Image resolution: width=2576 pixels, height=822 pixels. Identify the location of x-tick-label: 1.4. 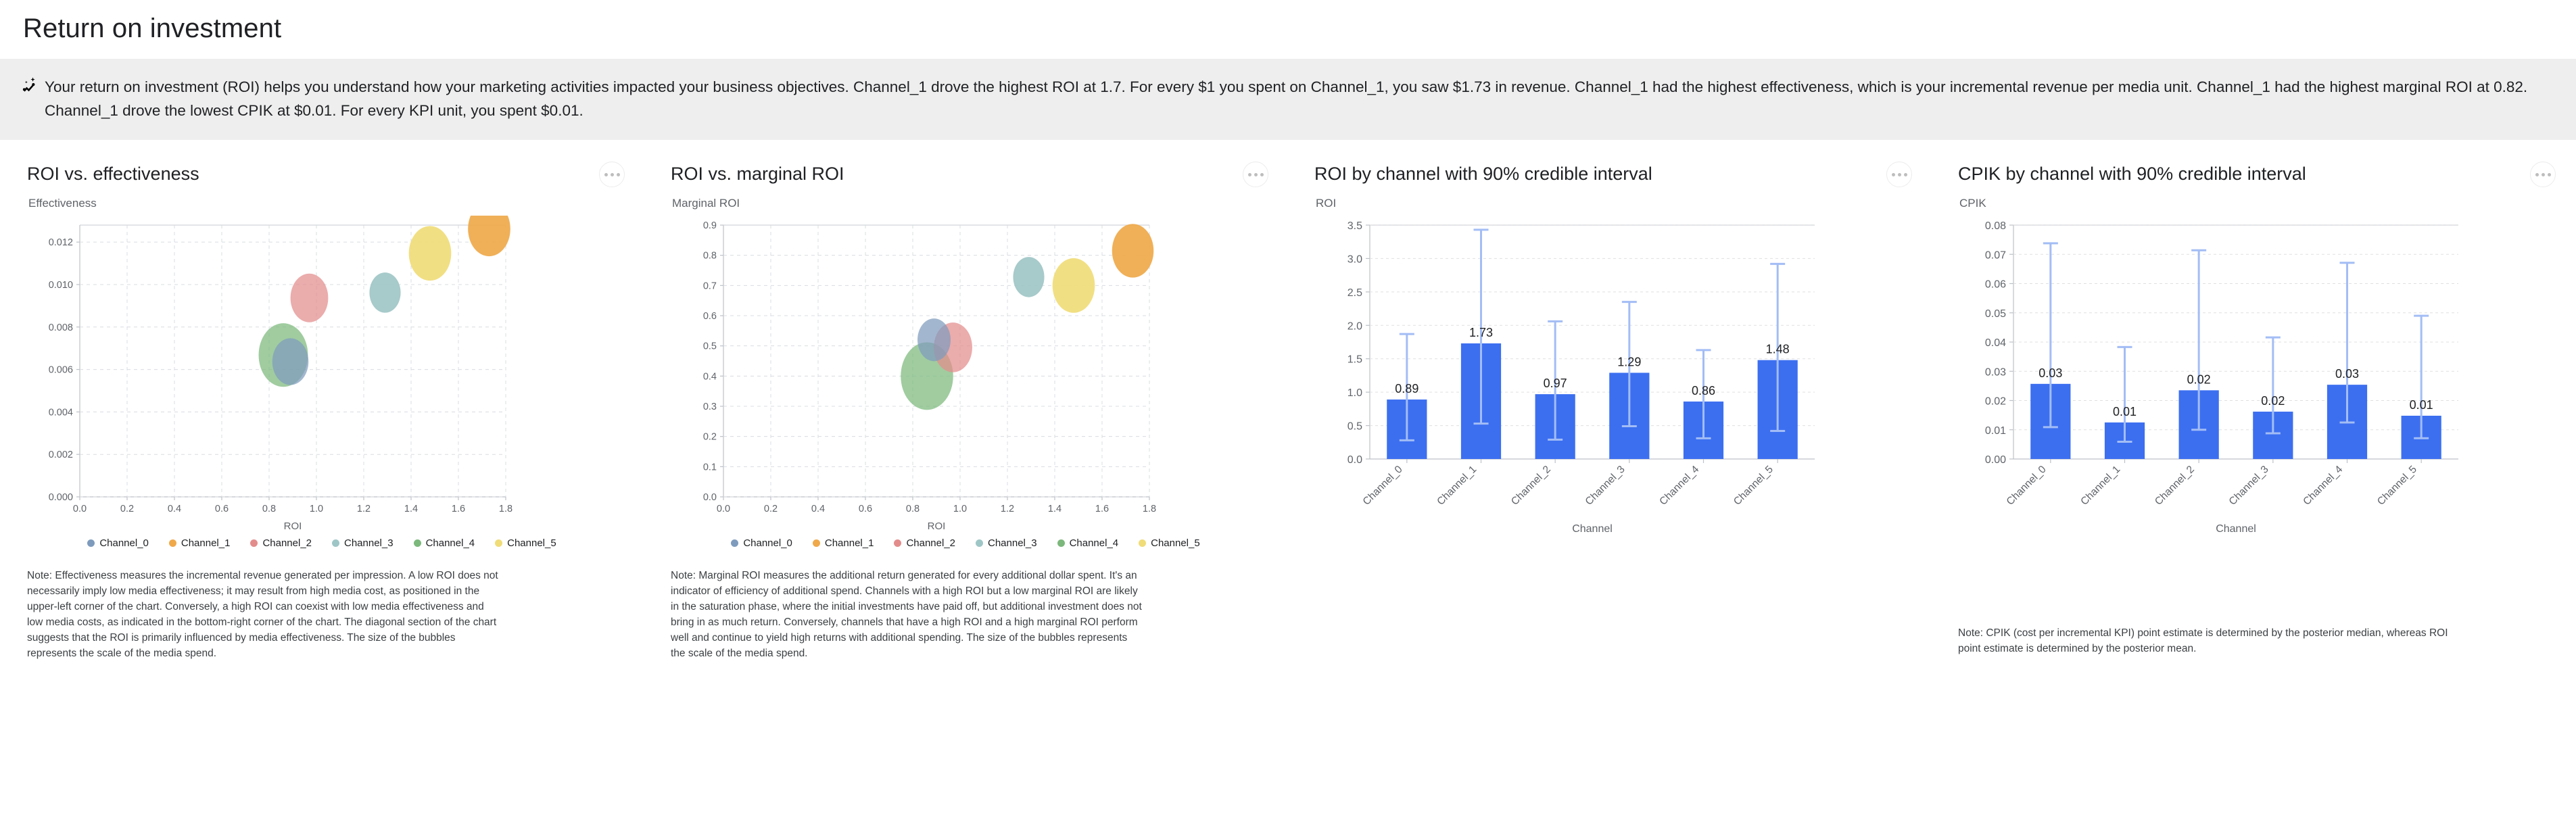
(1055, 509).